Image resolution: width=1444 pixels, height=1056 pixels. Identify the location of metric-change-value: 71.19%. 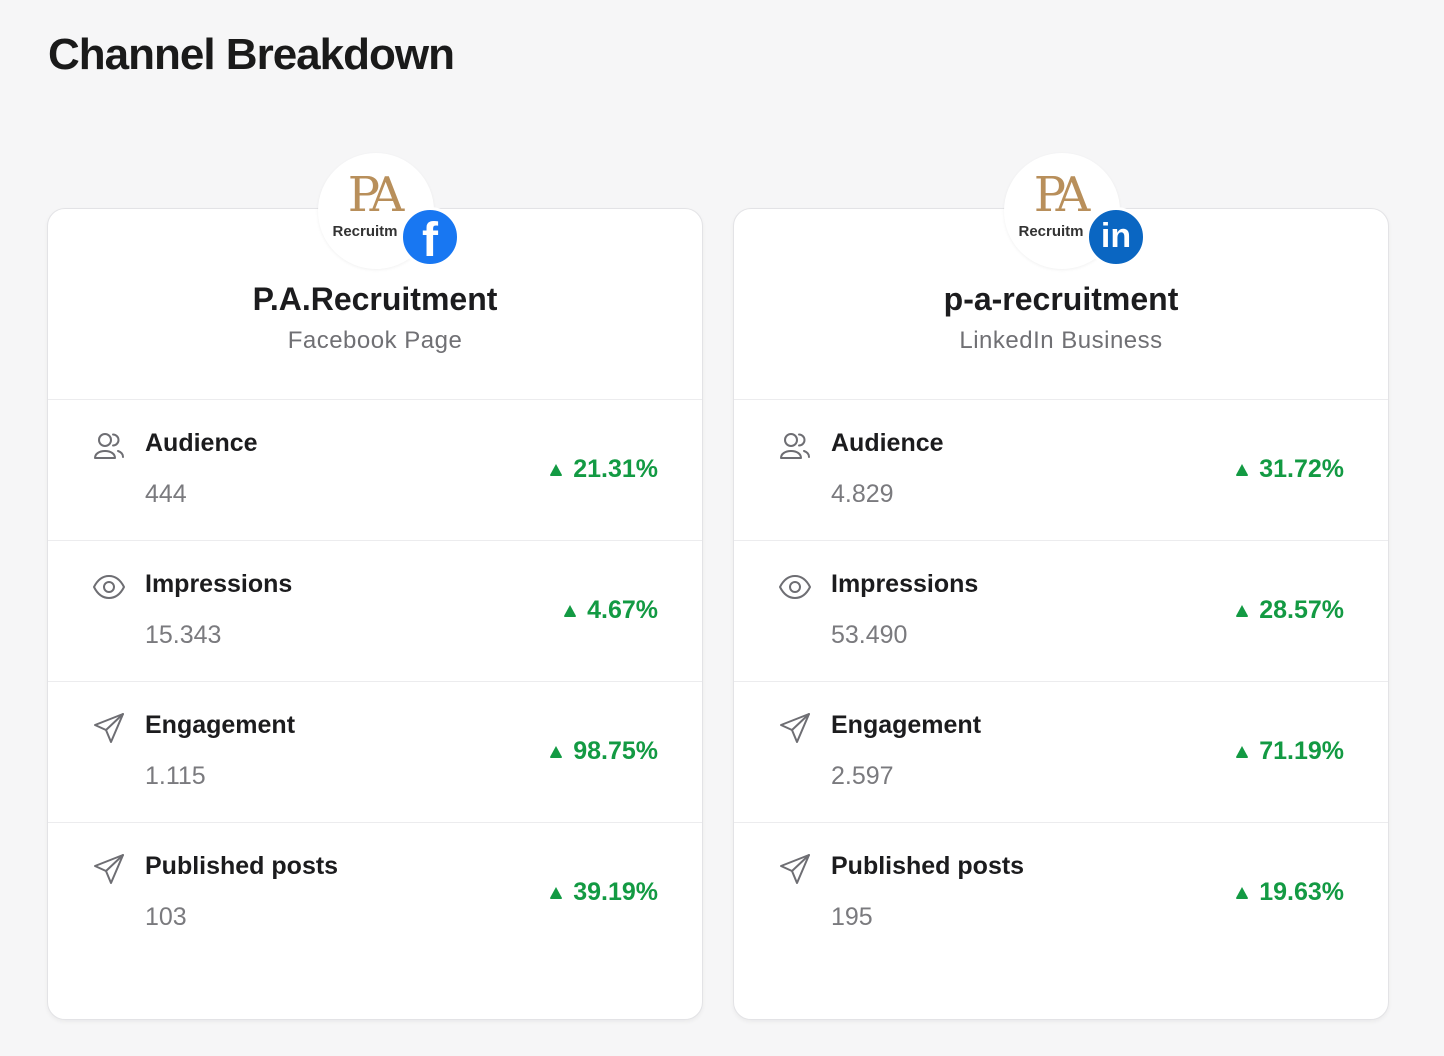
(1301, 751).